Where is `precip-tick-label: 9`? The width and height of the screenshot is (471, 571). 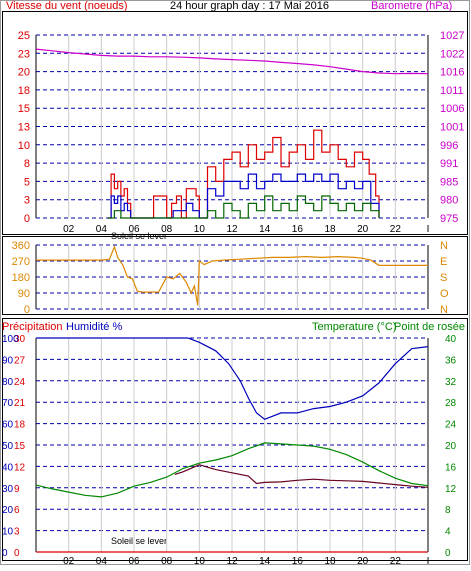
precip-tick-label: 9 is located at coordinates (17, 489).